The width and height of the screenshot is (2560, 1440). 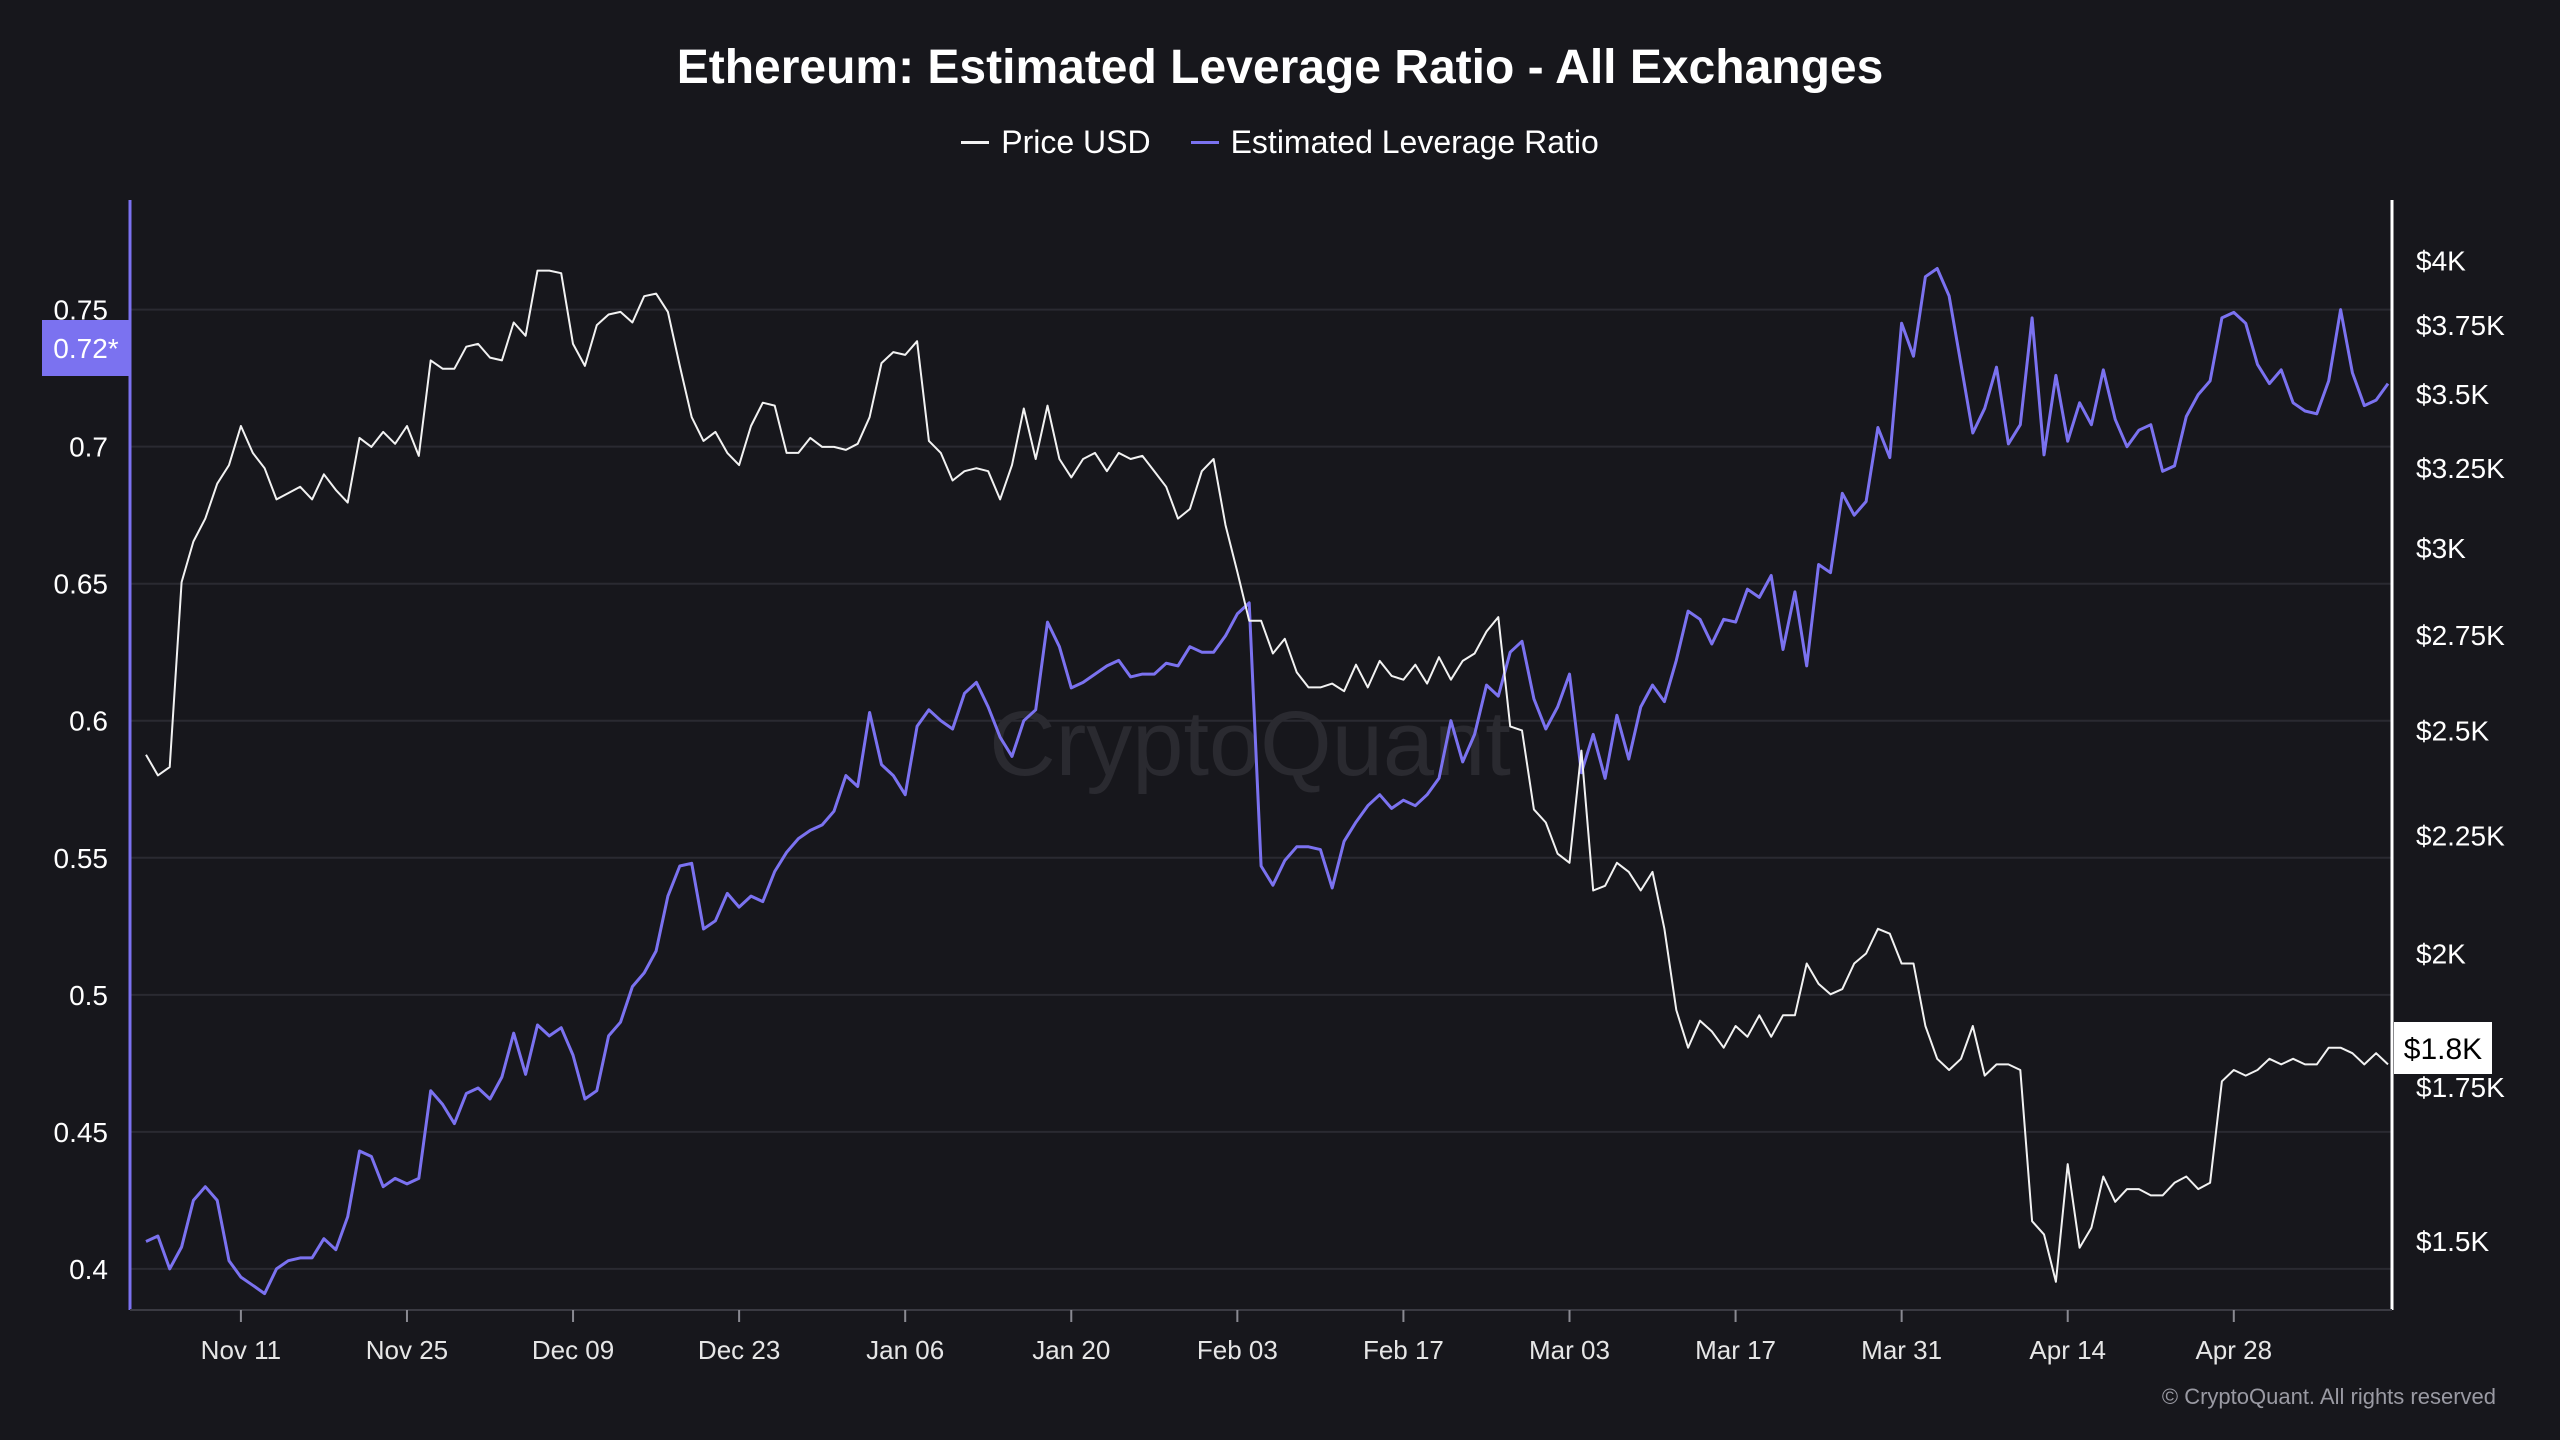 I want to click on right-tick-label-0: $1.5K, so click(x=2452, y=1241).